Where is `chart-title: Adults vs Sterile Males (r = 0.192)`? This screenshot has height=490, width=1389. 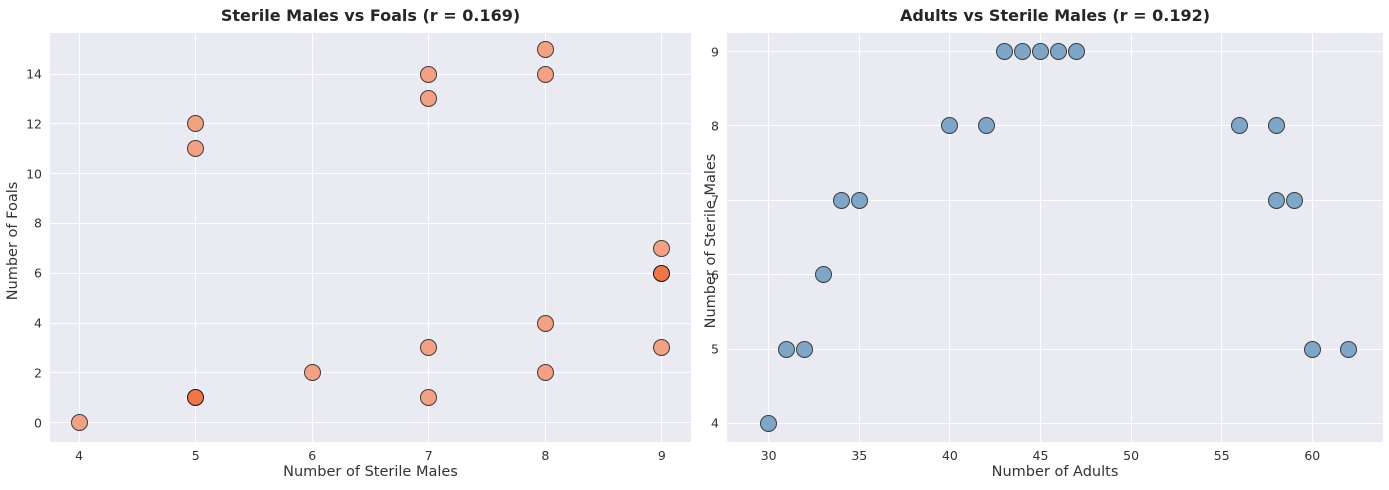
chart-title: Adults vs Sterile Males (r = 0.192) is located at coordinates (1055, 15).